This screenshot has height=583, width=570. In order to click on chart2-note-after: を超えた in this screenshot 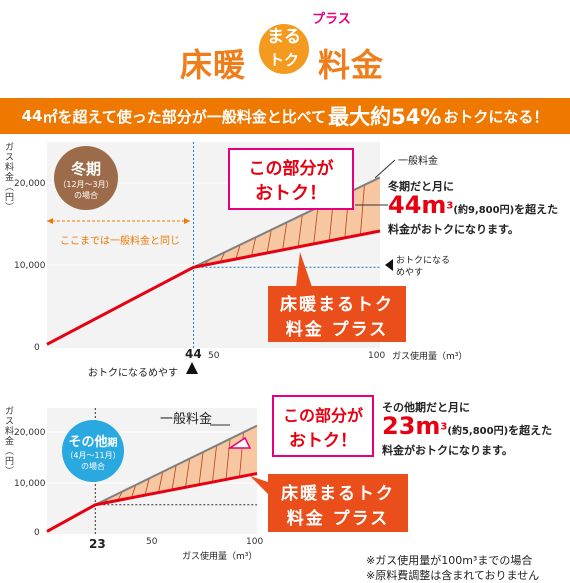, I will do `click(530, 430)`.